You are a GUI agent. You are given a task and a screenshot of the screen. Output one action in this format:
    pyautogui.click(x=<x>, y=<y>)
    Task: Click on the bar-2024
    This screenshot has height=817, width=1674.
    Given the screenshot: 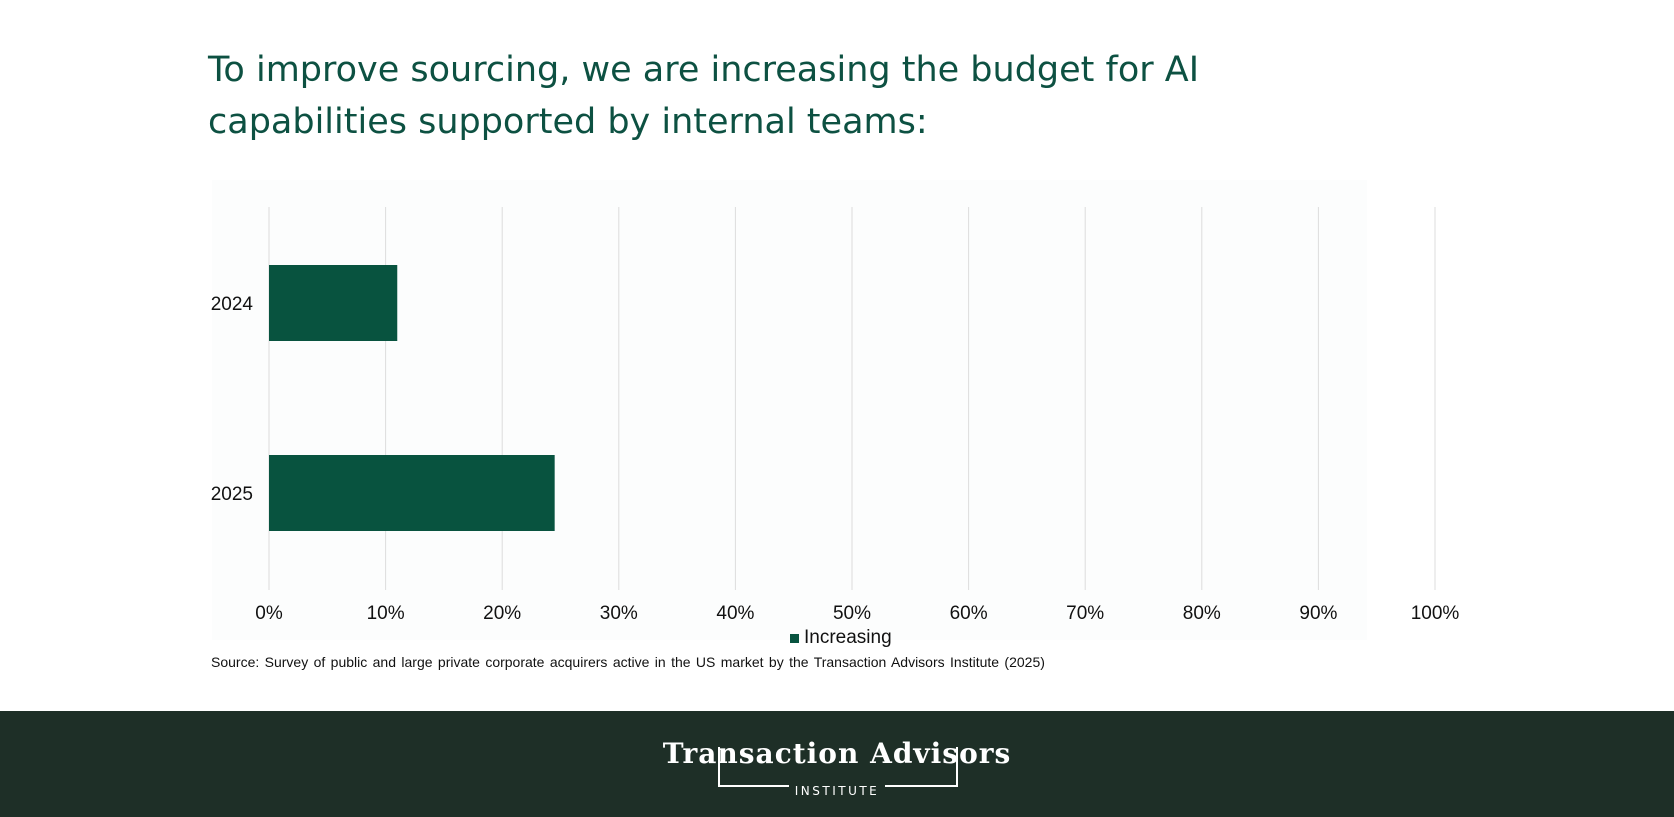 What is the action you would take?
    pyautogui.click(x=333, y=303)
    